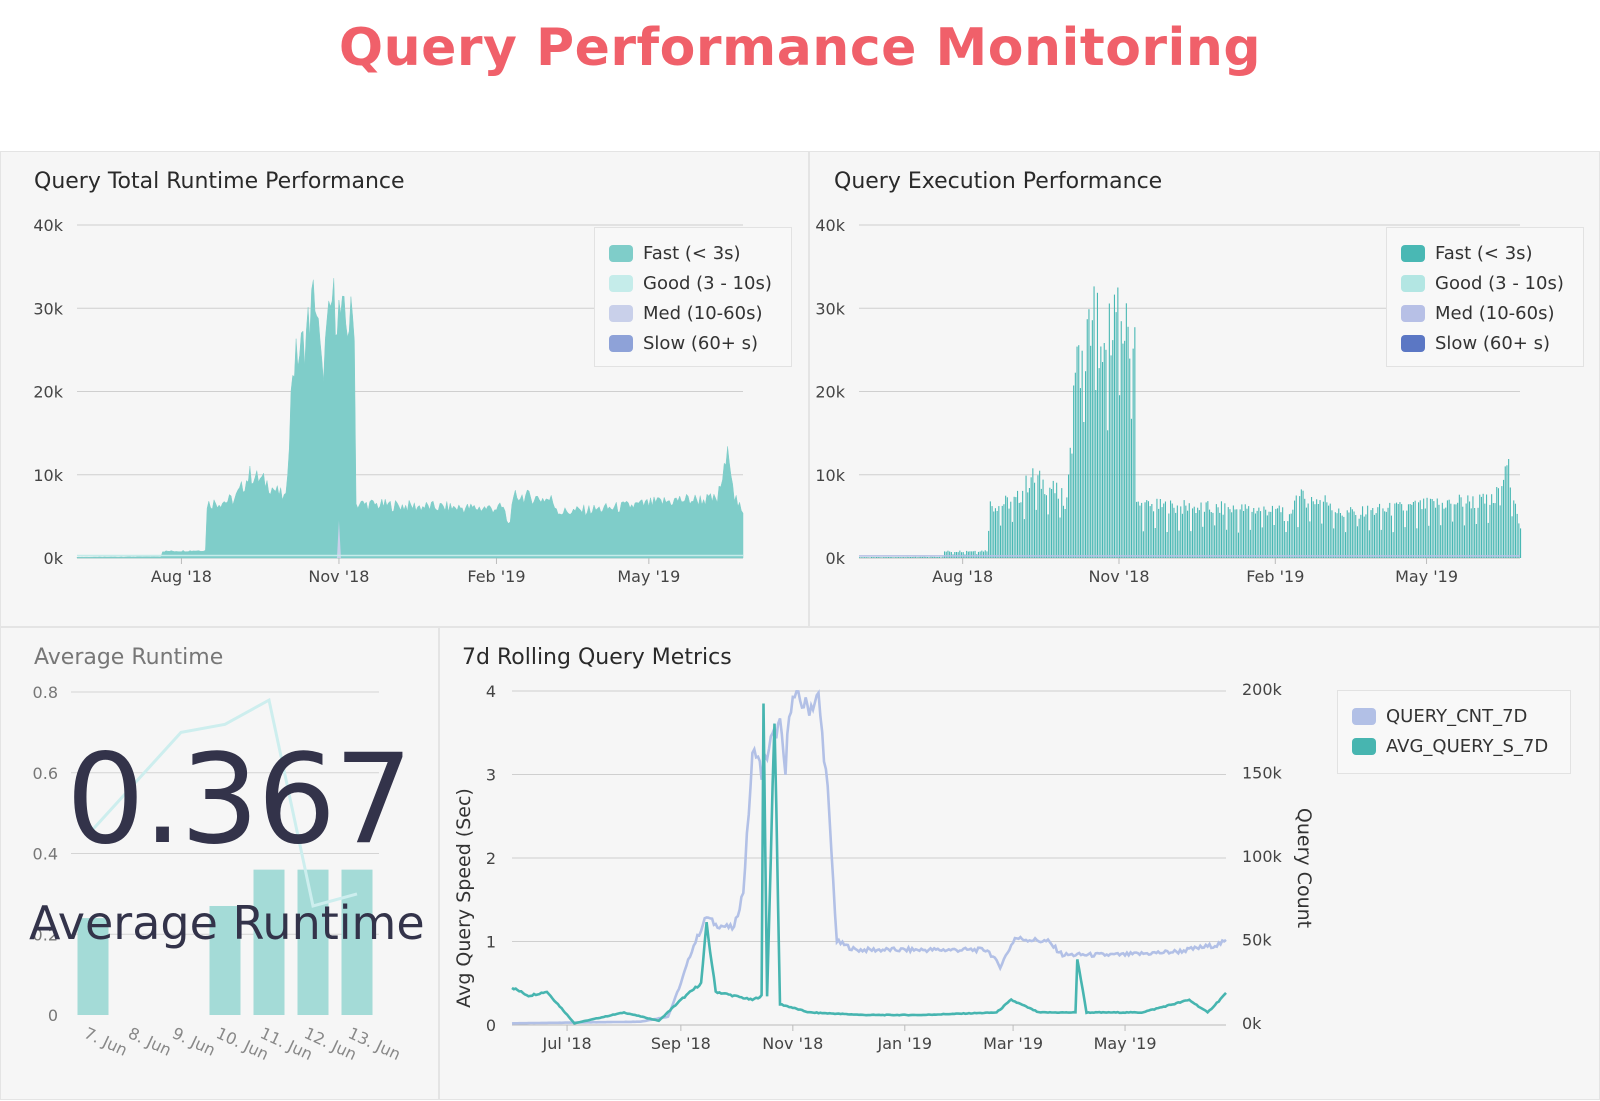 Image resolution: width=1600 pixels, height=1101 pixels. Describe the element at coordinates (1275, 576) in the screenshot. I see `x-tick-label: Feb '19` at that location.